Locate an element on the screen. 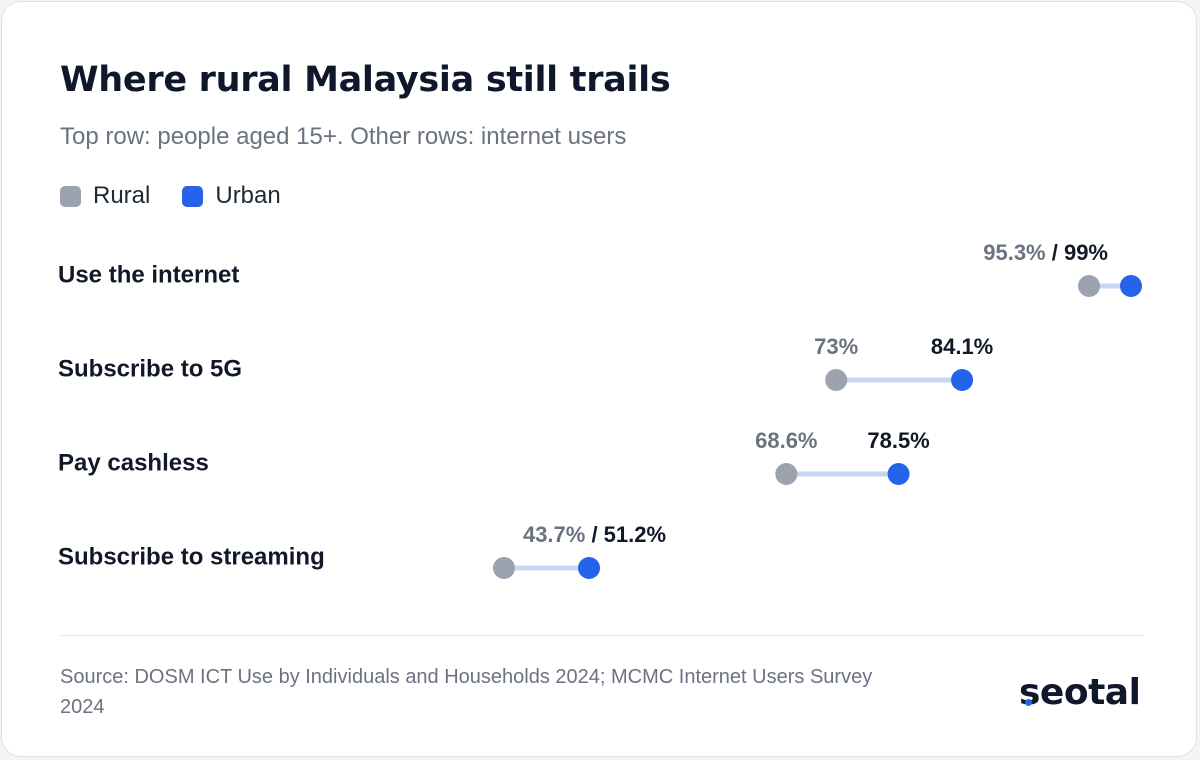  value-label-pair: 95.3% / 99% is located at coordinates (1045, 252).